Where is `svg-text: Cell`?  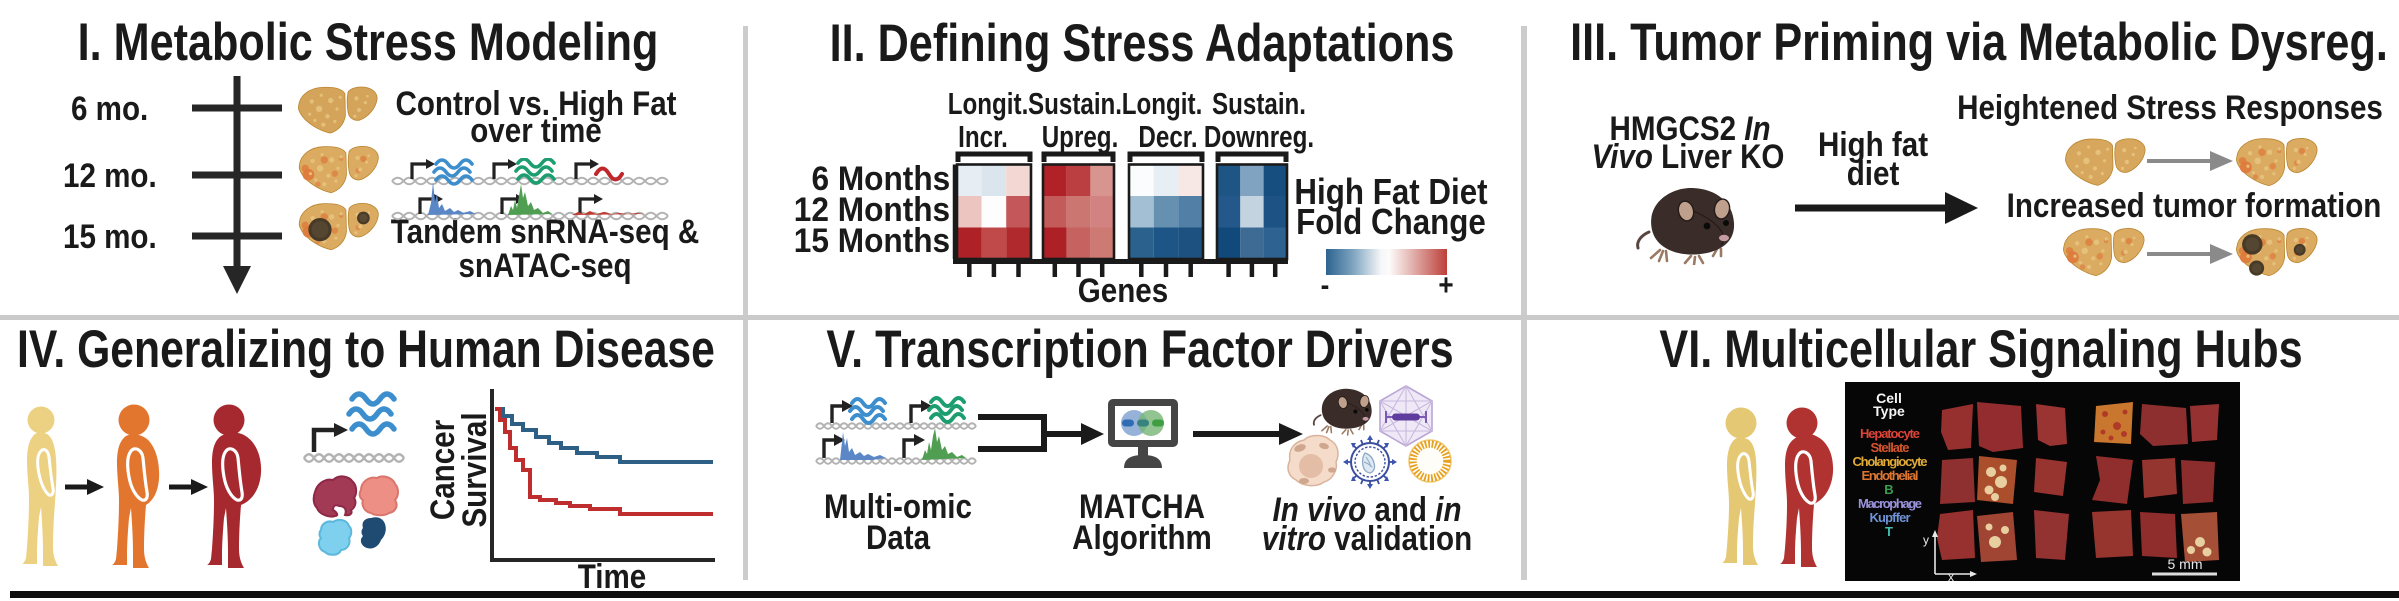 svg-text: Cell is located at coordinates (1889, 398).